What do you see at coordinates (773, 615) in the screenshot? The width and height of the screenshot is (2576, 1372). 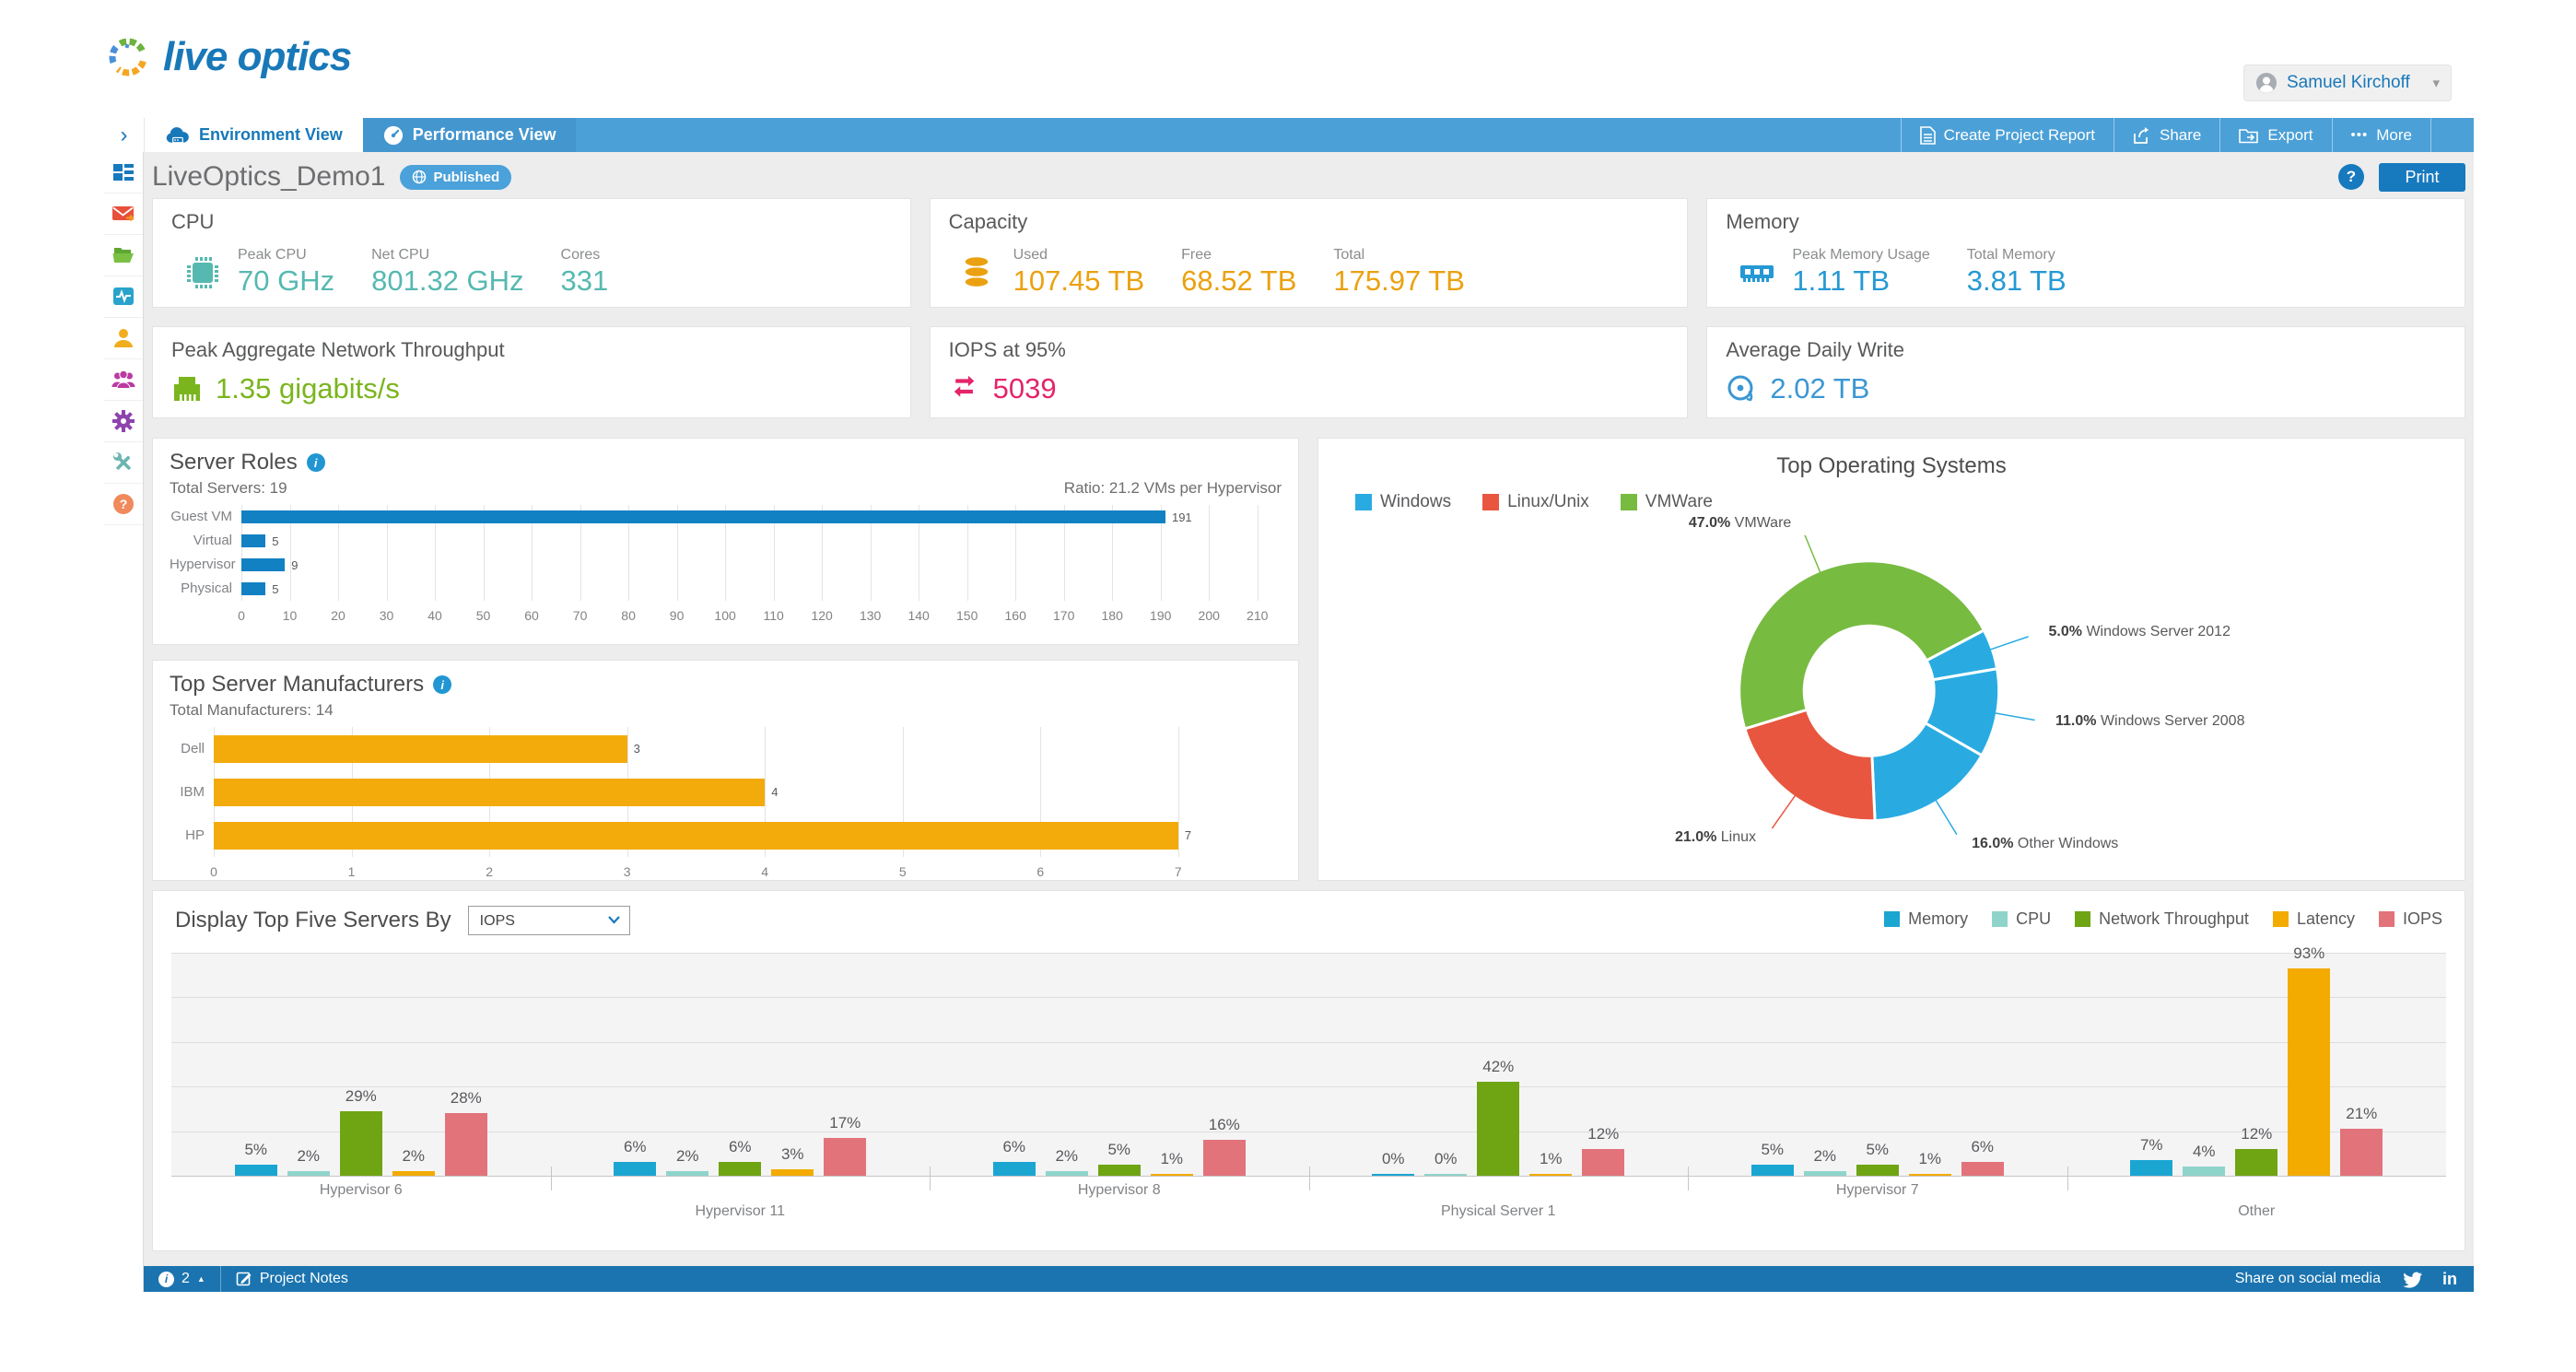 I see `axis-tick-label: 110` at bounding box center [773, 615].